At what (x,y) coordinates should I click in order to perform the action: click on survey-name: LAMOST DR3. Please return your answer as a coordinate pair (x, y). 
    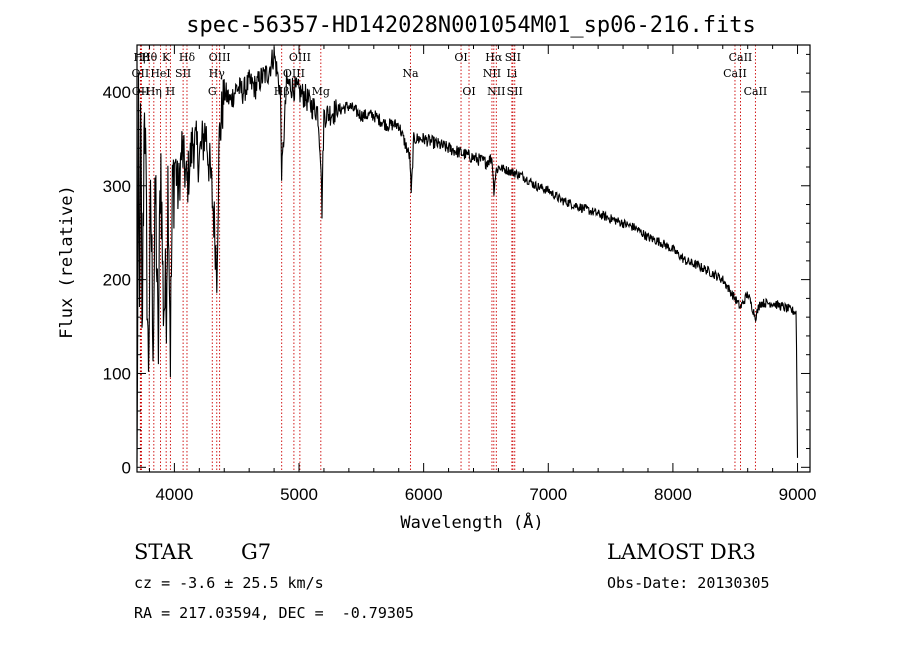
    Looking at the image, I should click on (681, 552).